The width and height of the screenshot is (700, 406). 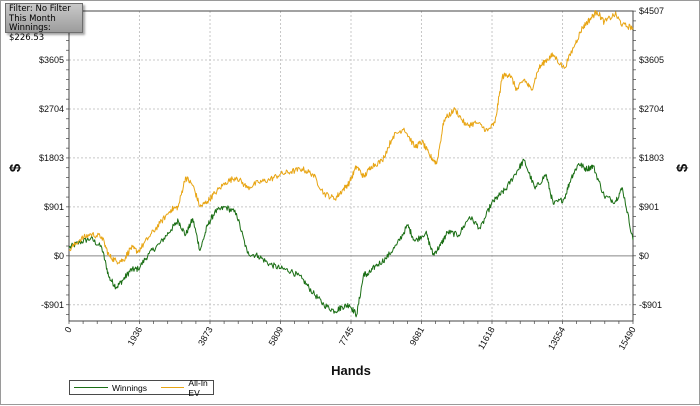 I want to click on y-tick-label-right: $2704, so click(x=651, y=109).